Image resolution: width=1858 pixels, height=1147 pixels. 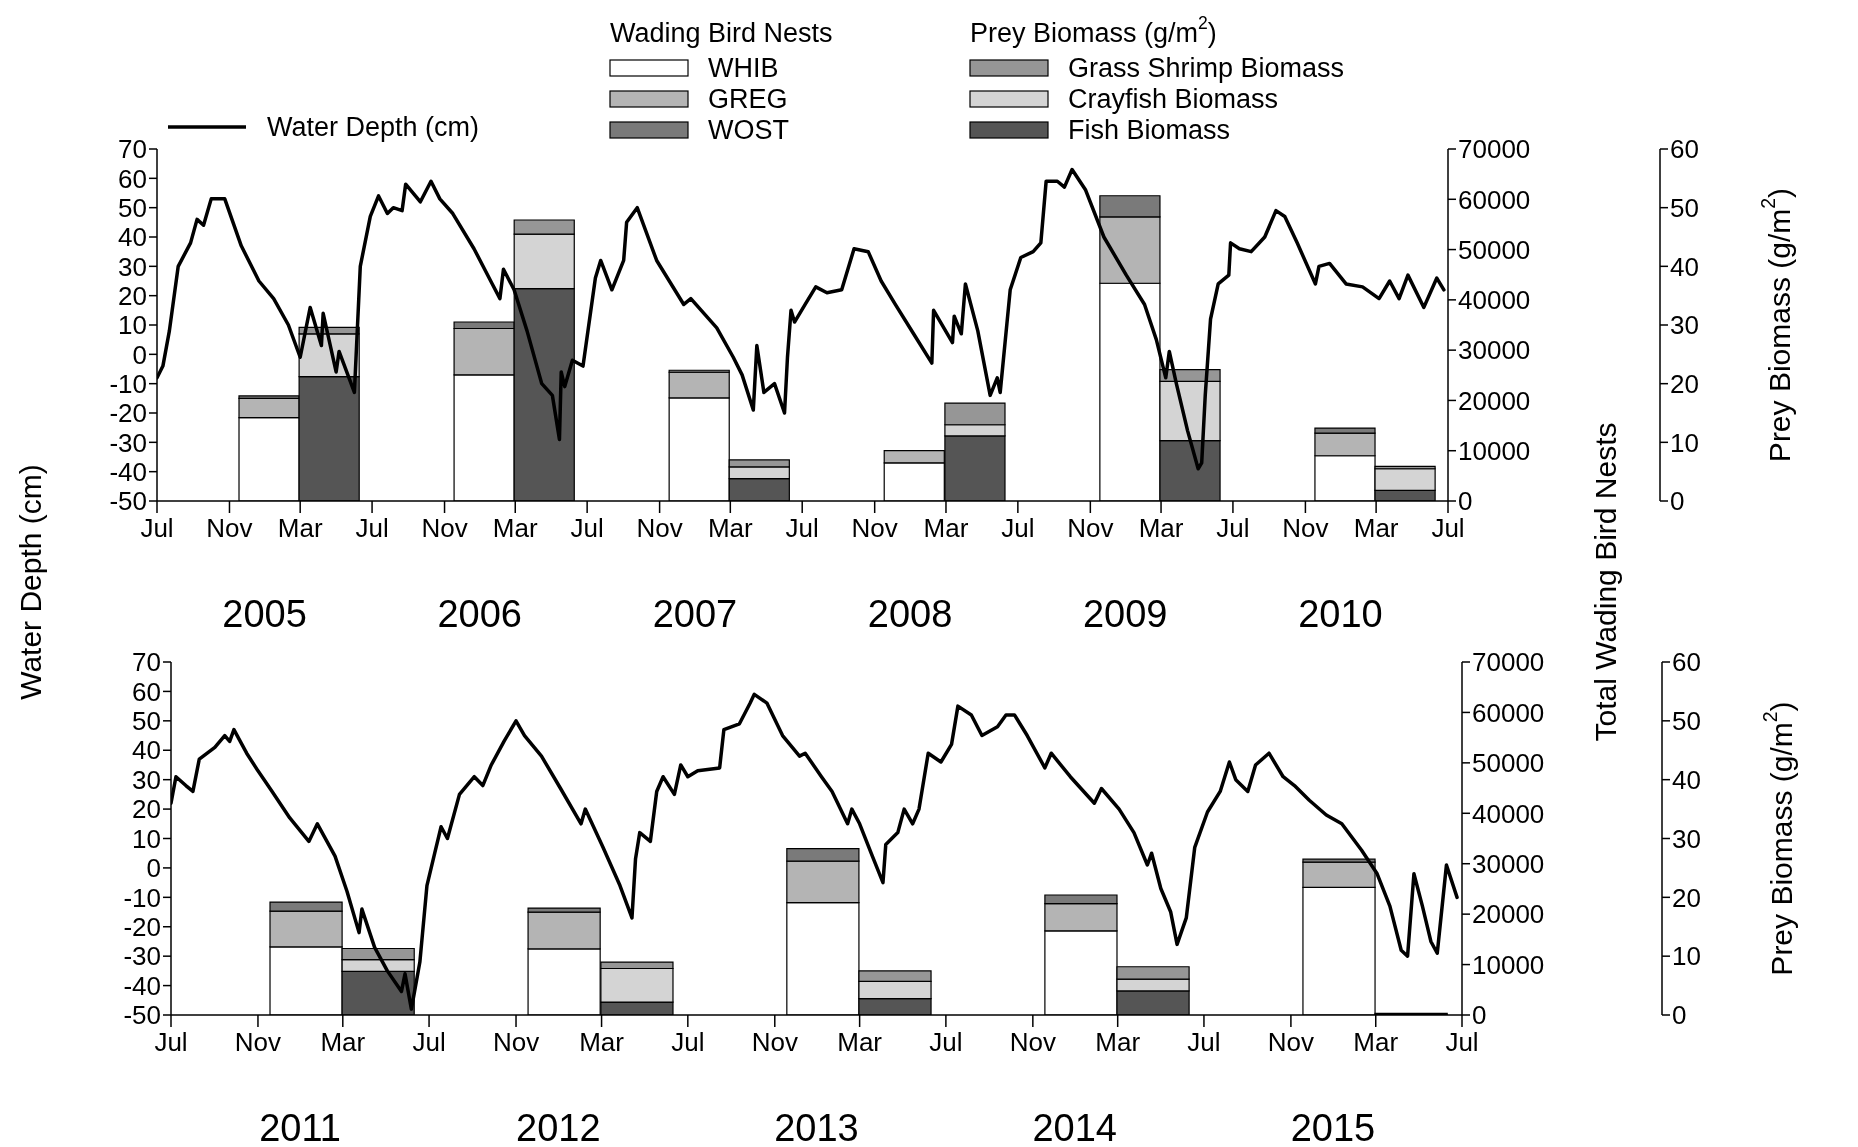 What do you see at coordinates (1684, 442) in the screenshot?
I see `y3-tick-label: 10` at bounding box center [1684, 442].